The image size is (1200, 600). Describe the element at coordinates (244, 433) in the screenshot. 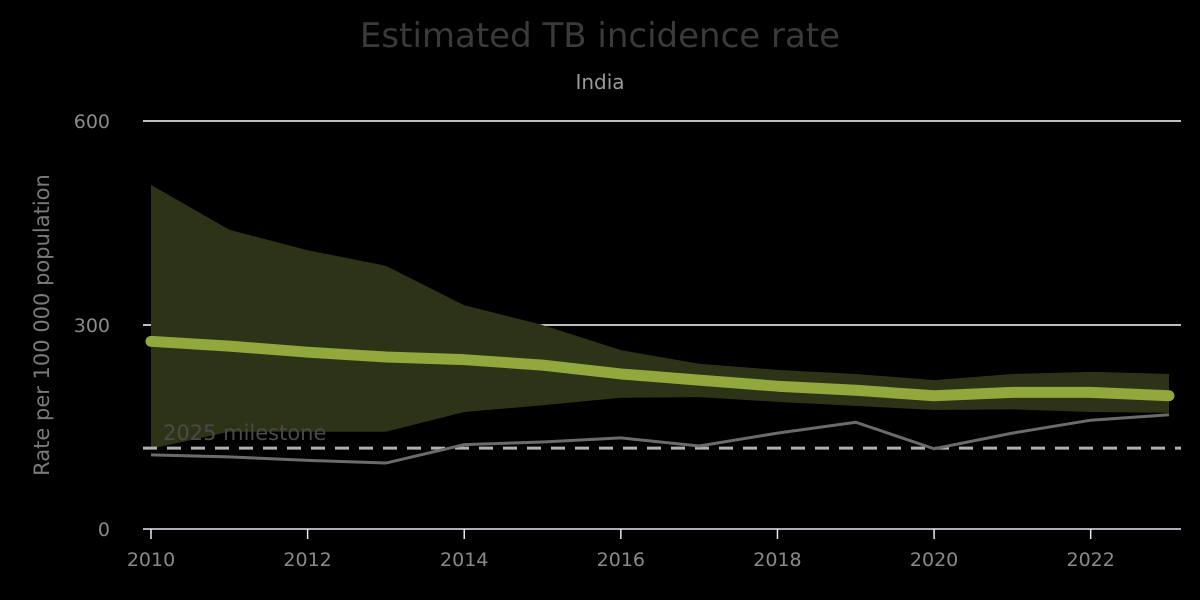

I see `milestone-label: 2025 milestone` at that location.